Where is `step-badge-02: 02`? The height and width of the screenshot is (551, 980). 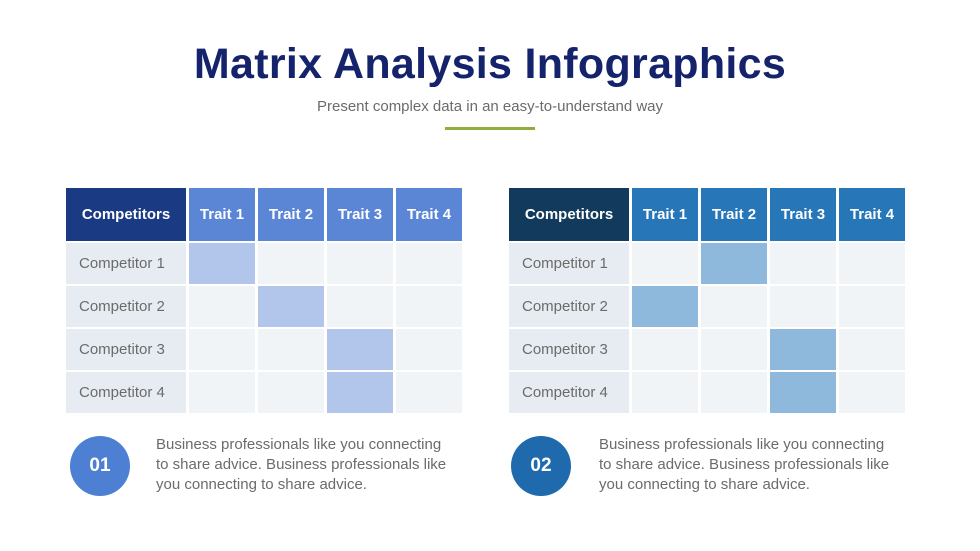 step-badge-02: 02 is located at coordinates (541, 466).